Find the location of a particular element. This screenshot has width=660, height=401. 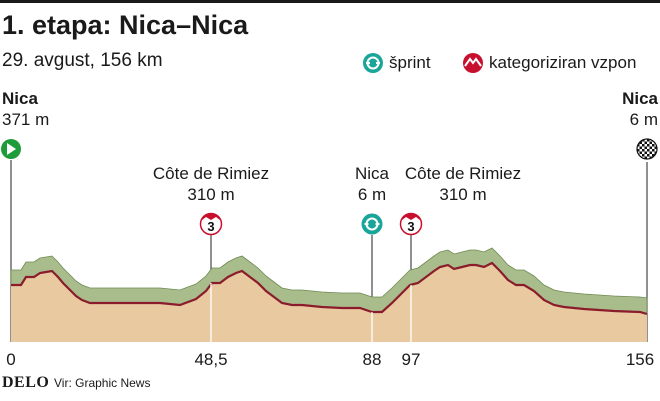

sprint-icon is located at coordinates (373, 63).